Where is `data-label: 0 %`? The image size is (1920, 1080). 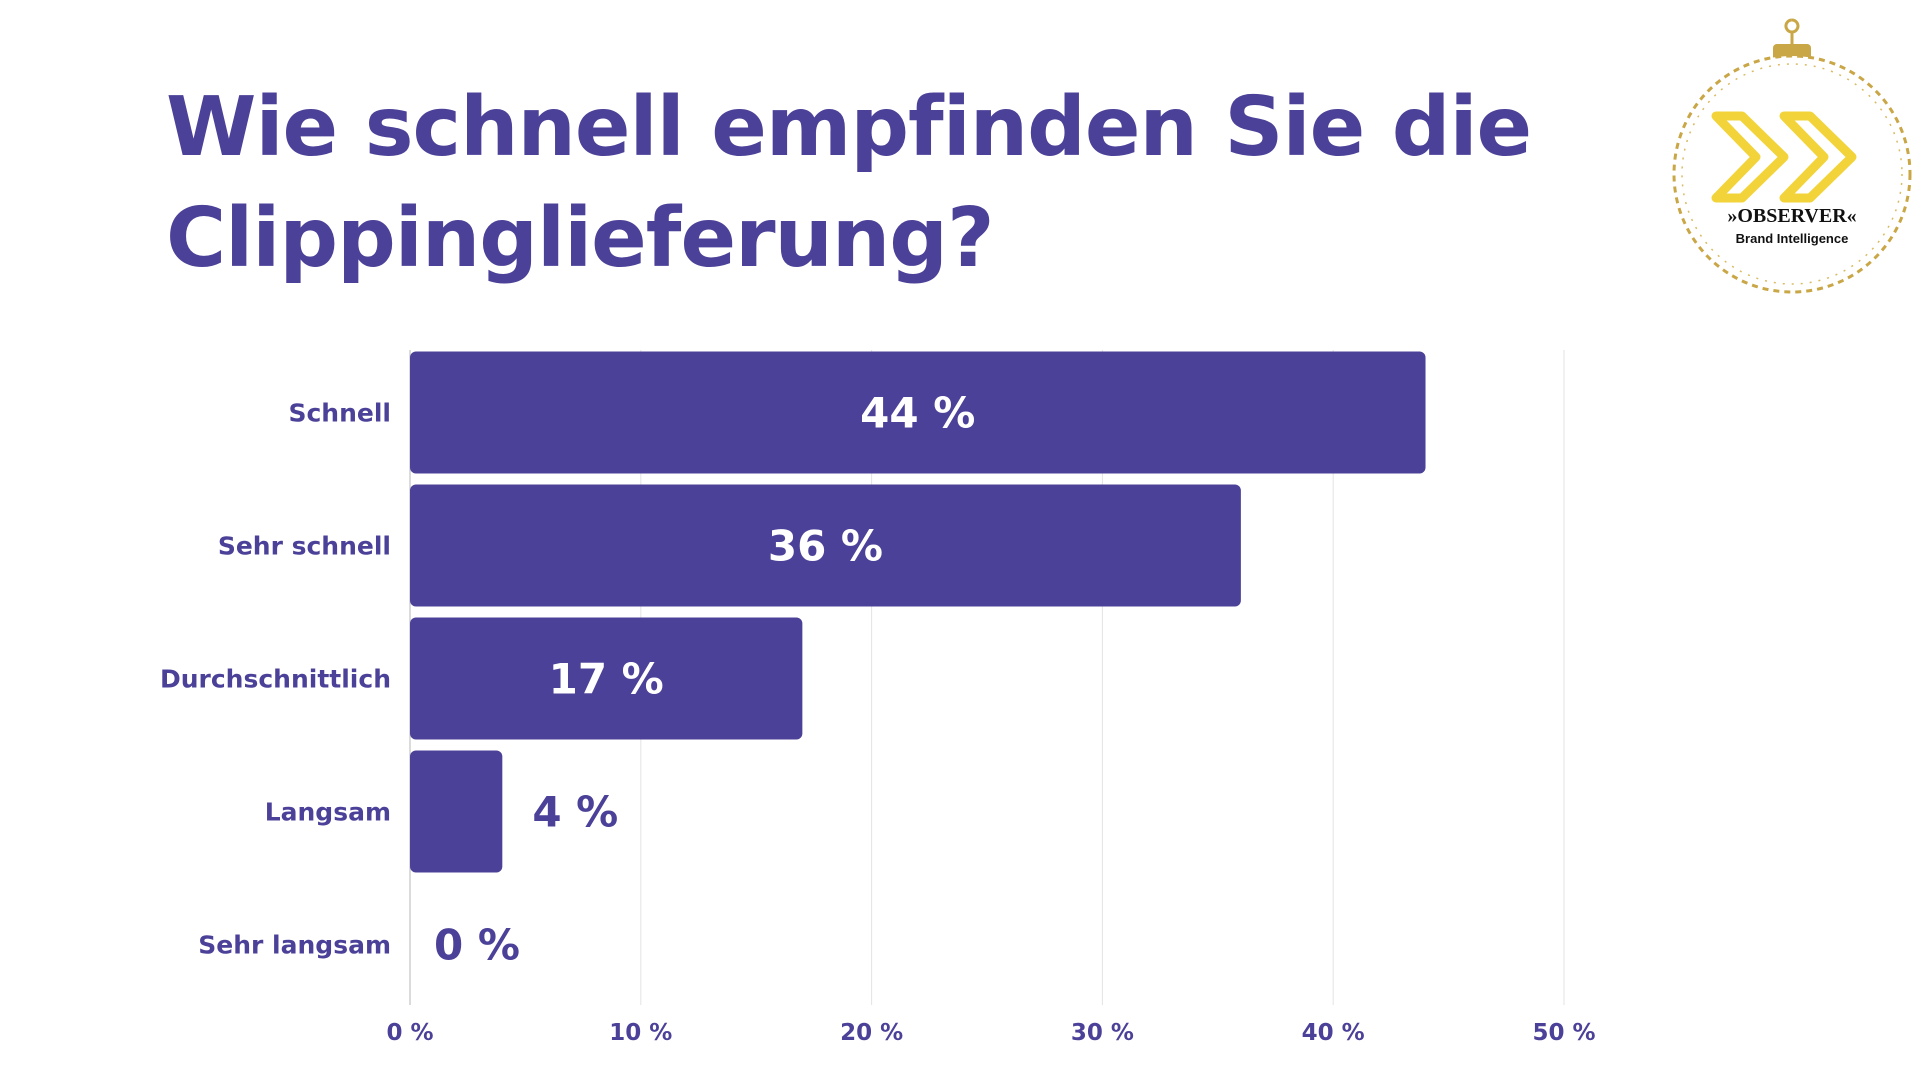
data-label: 0 % is located at coordinates (477, 945).